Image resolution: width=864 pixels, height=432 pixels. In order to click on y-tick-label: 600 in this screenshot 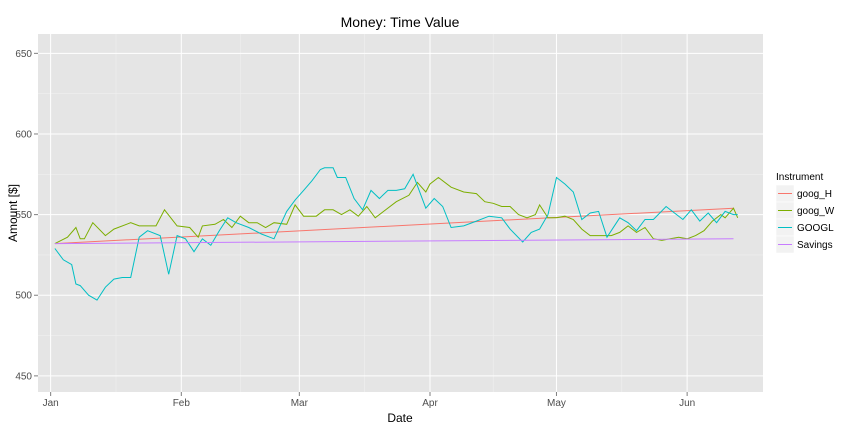, I will do `click(23, 134)`.